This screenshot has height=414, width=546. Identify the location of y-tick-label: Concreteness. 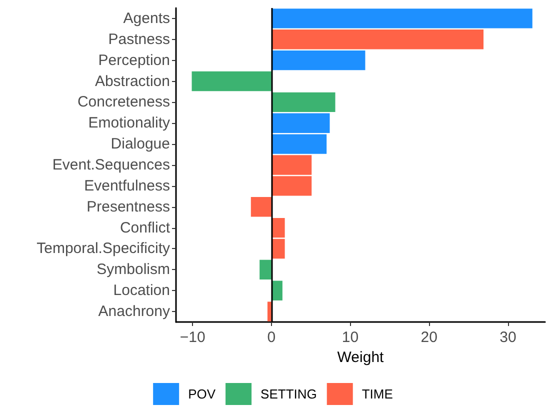
(123, 102).